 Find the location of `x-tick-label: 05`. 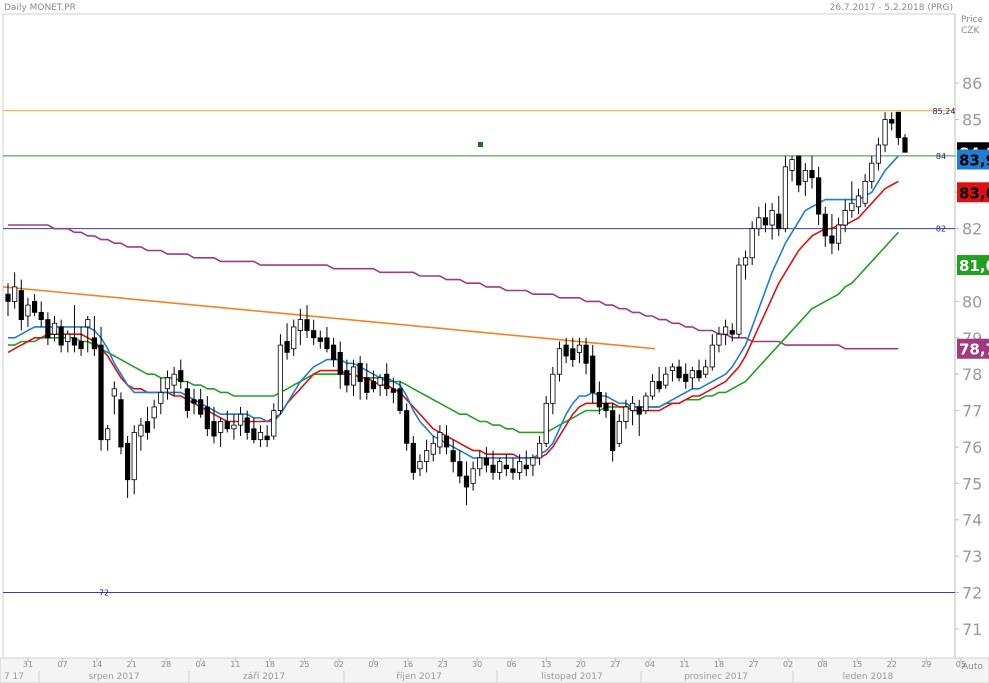

x-tick-label: 05 is located at coordinates (961, 664).